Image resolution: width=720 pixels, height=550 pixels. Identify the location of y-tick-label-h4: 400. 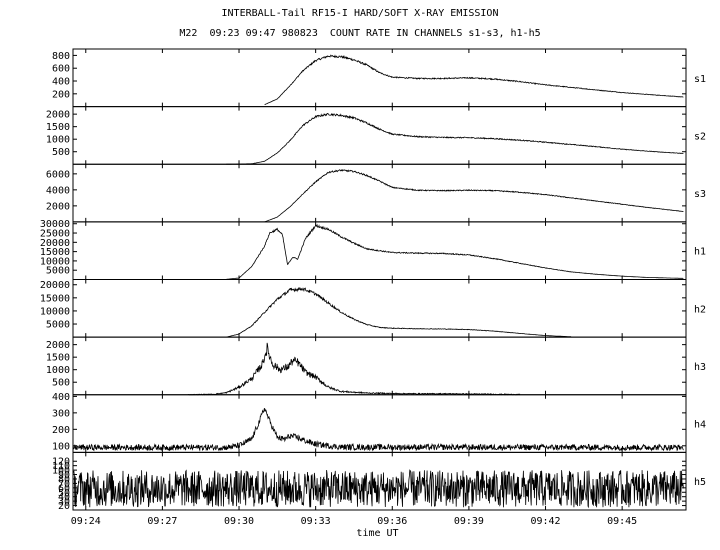
(61, 397).